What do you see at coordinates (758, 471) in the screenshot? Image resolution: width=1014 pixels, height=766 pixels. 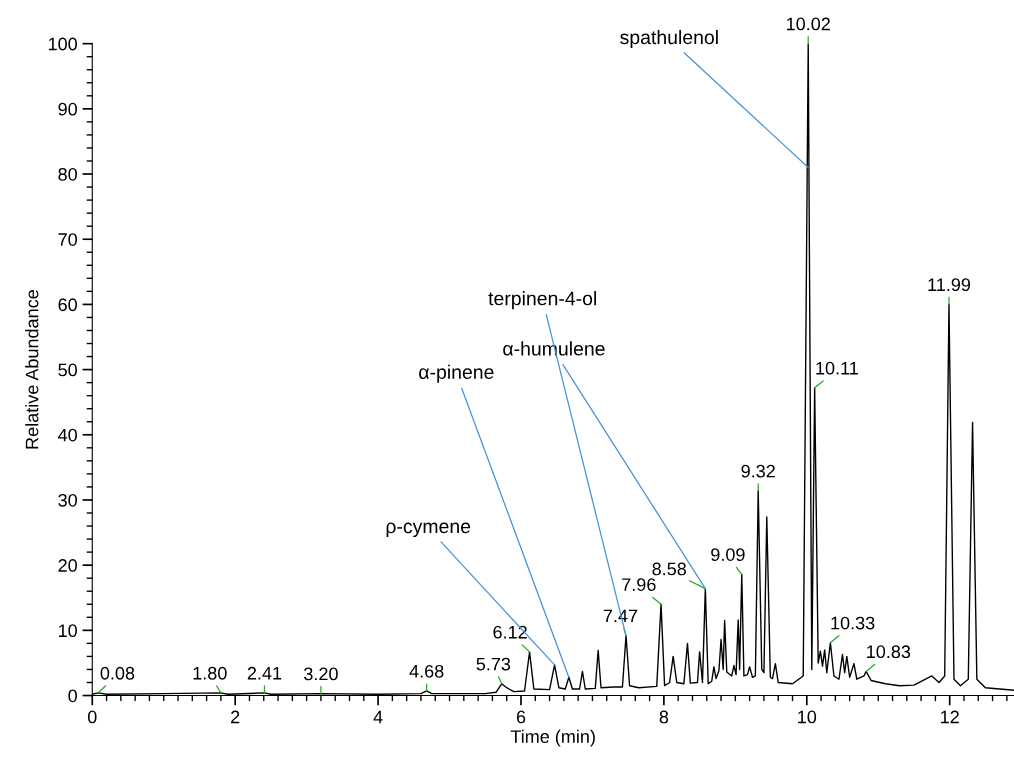 I see `annotation: 9.32` at bounding box center [758, 471].